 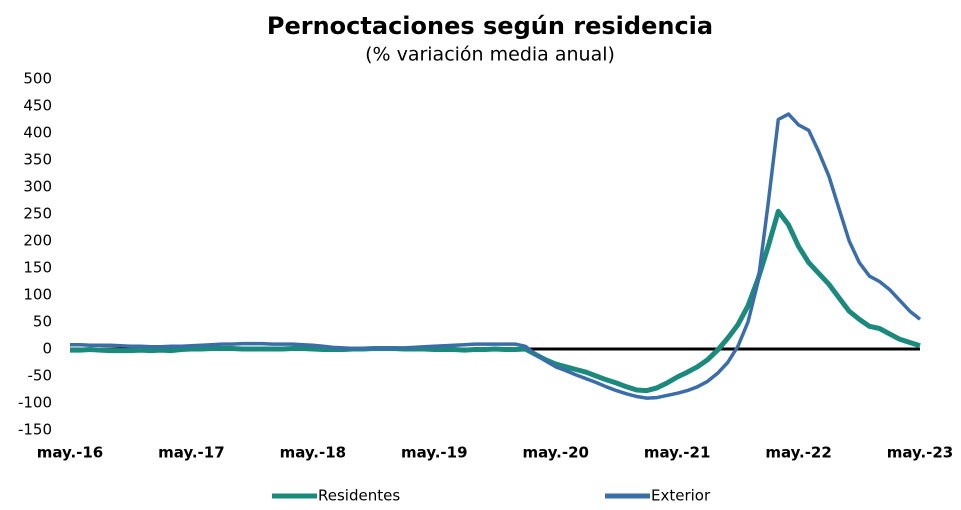 What do you see at coordinates (920, 453) in the screenshot?
I see `x-tick-label: may.-23` at bounding box center [920, 453].